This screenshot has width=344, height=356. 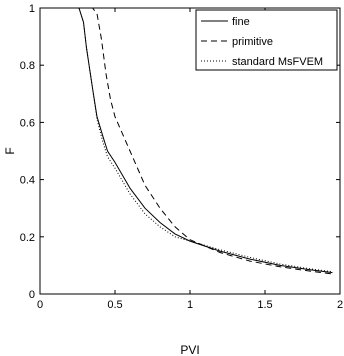 I want to click on legend-label-primitive: primitive, so click(x=252, y=42).